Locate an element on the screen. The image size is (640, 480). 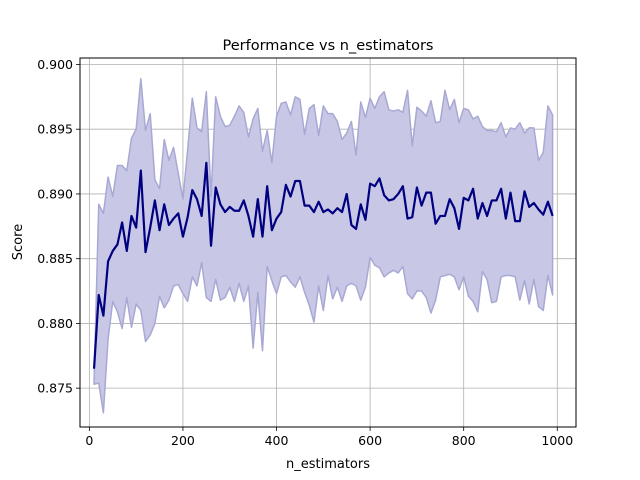
x-tick-label: 0 is located at coordinates (89, 440).